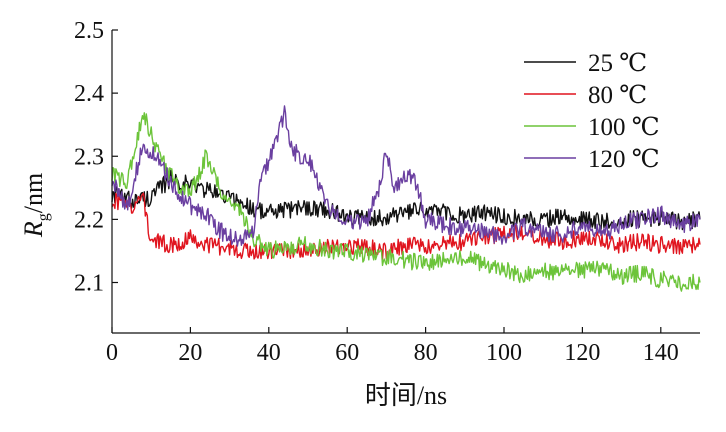  I want to click on y-axis-title: Rg/nm, so click(35, 205).